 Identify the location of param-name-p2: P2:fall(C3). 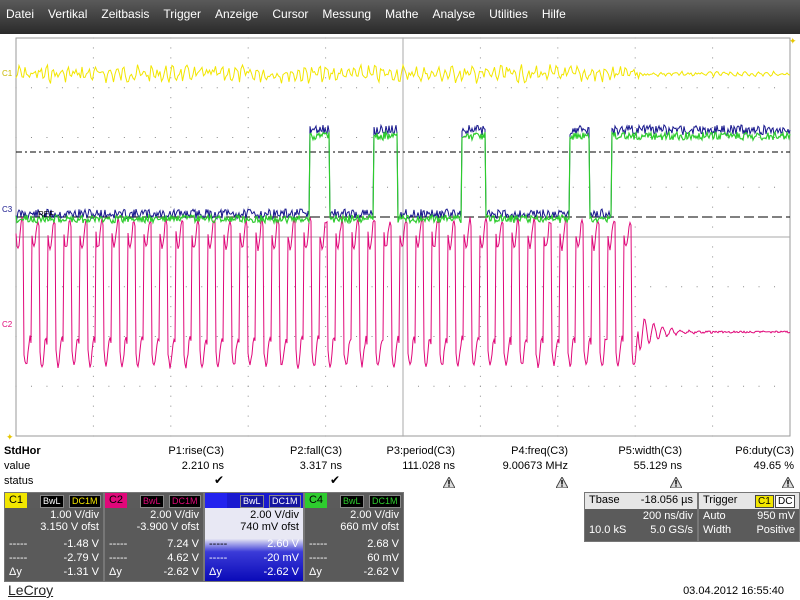
(316, 451).